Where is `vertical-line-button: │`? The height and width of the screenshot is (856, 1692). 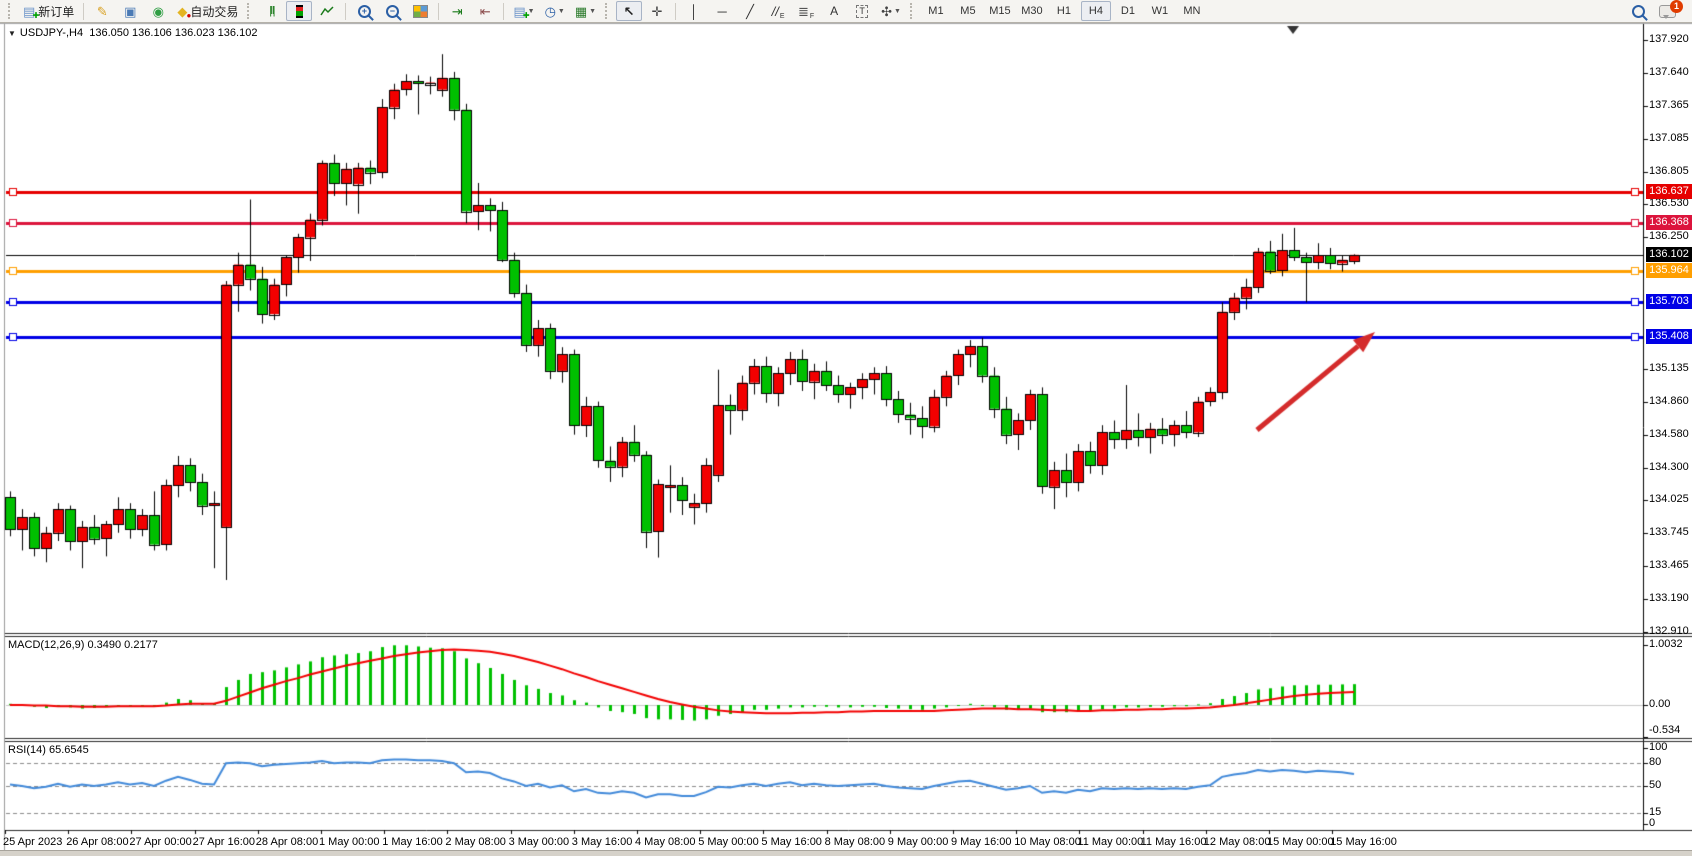
vertical-line-button: │ is located at coordinates (694, 11).